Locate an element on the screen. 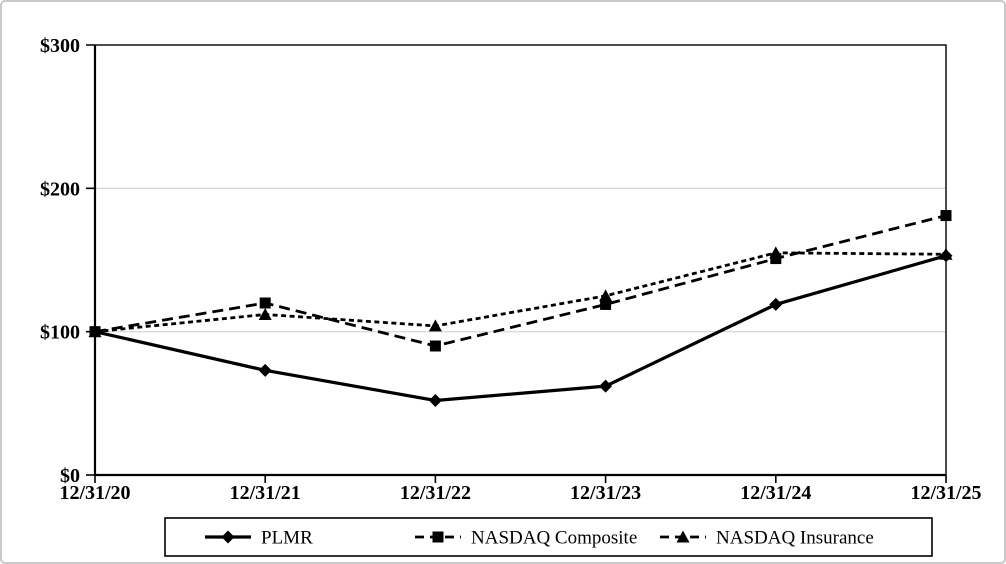 The width and height of the screenshot is (1006, 564). x-axis-tick-label: 12/31/20 is located at coordinates (94, 493).